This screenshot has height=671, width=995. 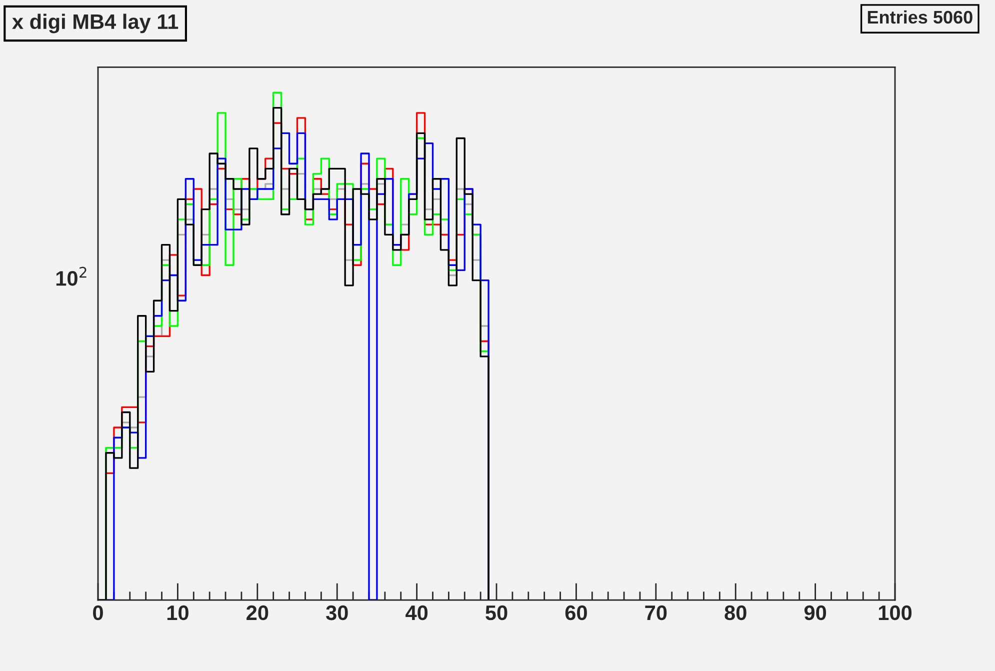 What do you see at coordinates (71, 276) in the screenshot?
I see `text: 10$^{2}$` at bounding box center [71, 276].